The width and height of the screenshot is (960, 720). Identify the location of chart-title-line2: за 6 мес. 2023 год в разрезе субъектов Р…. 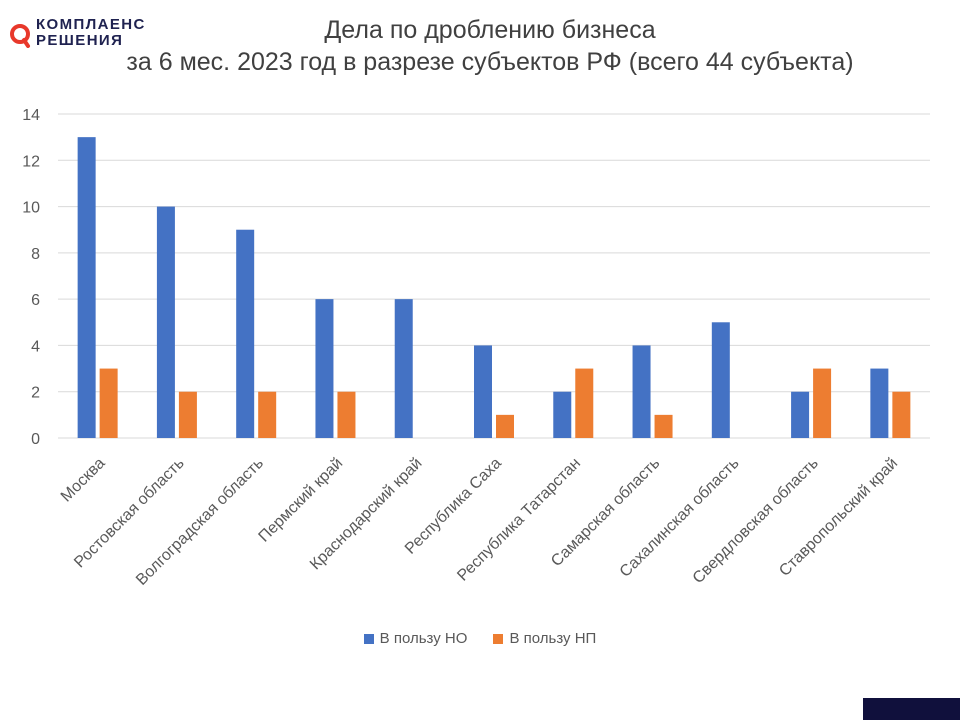
(490, 62).